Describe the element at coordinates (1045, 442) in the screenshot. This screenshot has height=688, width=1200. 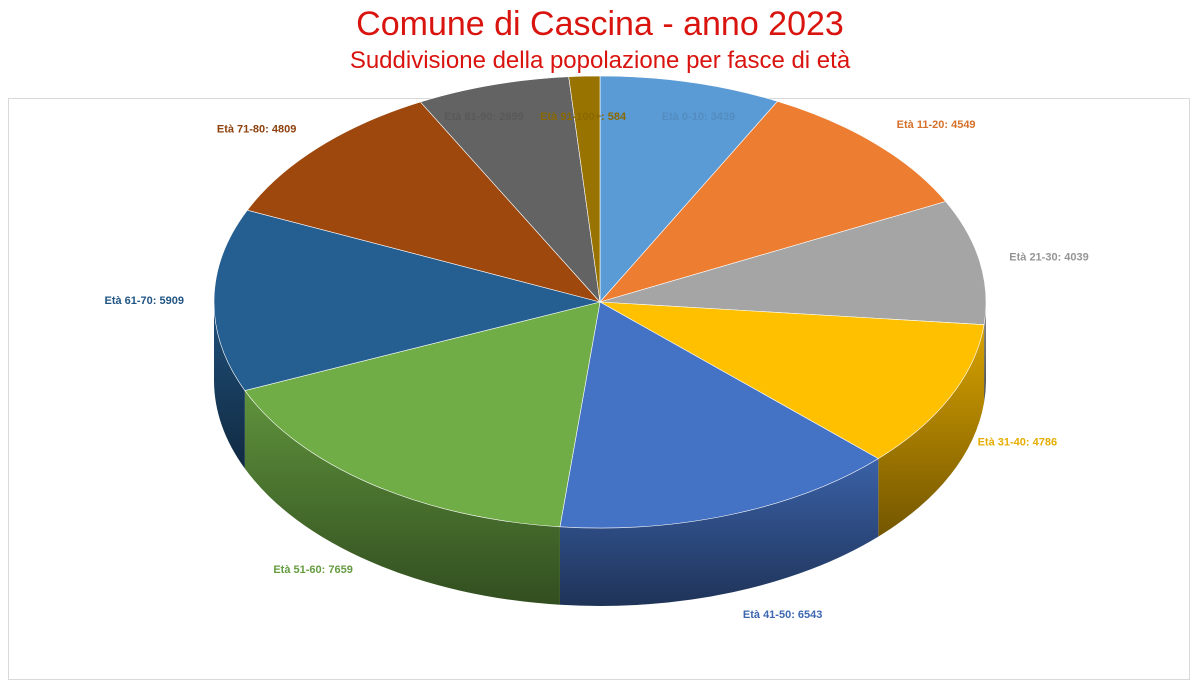
I see `data-label-value: 4786` at that location.